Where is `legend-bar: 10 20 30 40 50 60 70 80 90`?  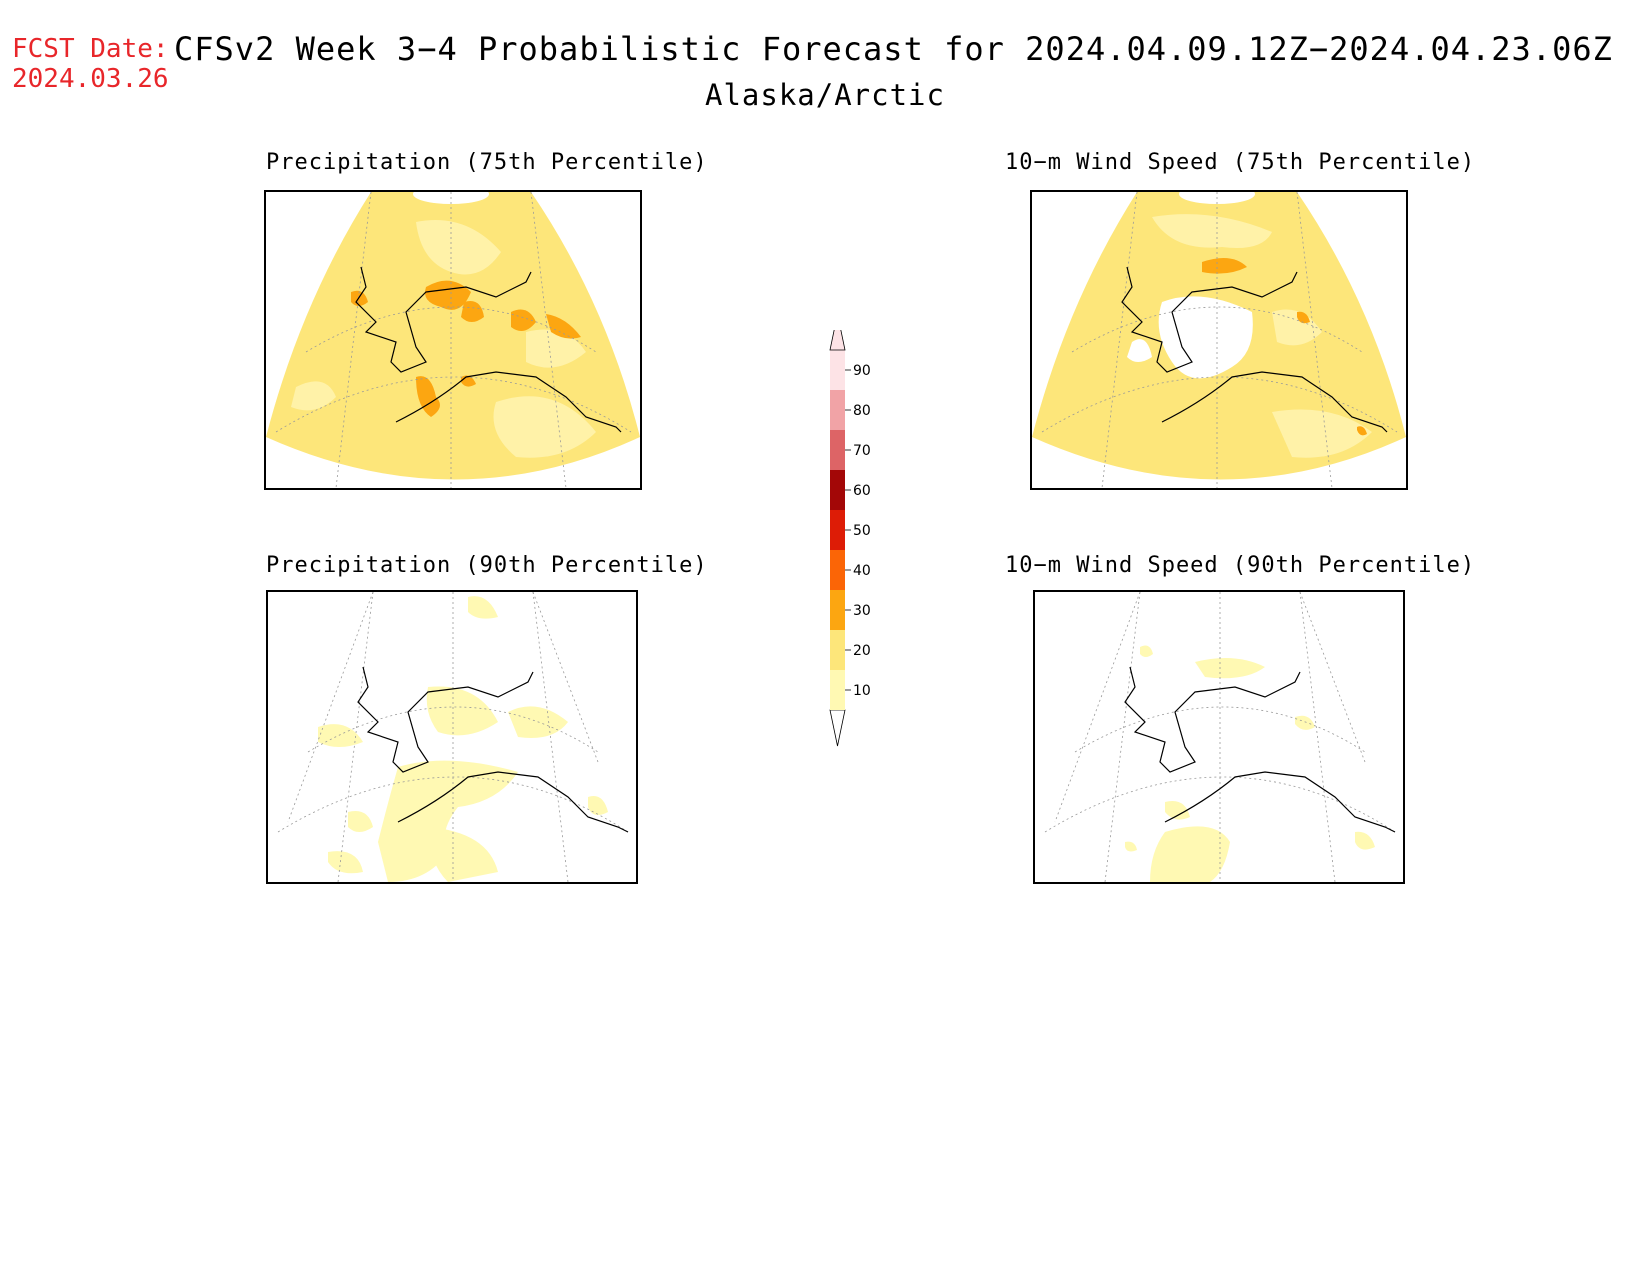 legend-bar: 10 20 30 40 50 60 70 80 90 is located at coordinates (850, 530).